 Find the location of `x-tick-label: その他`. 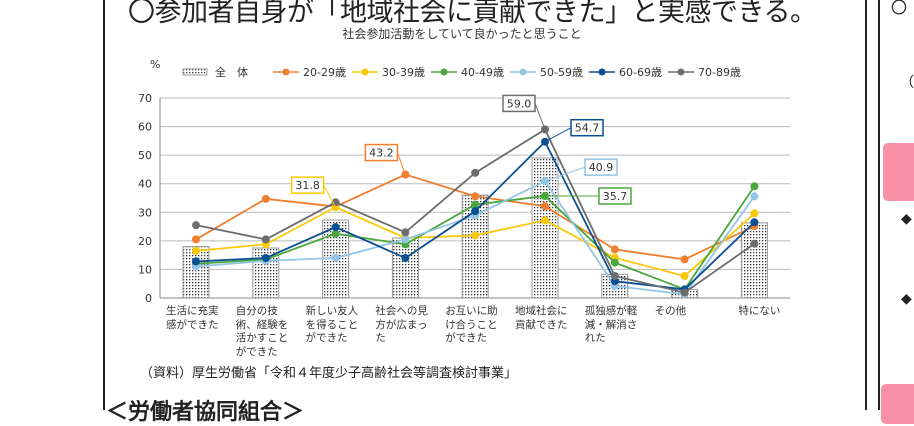

x-tick-label: その他 is located at coordinates (670, 311).